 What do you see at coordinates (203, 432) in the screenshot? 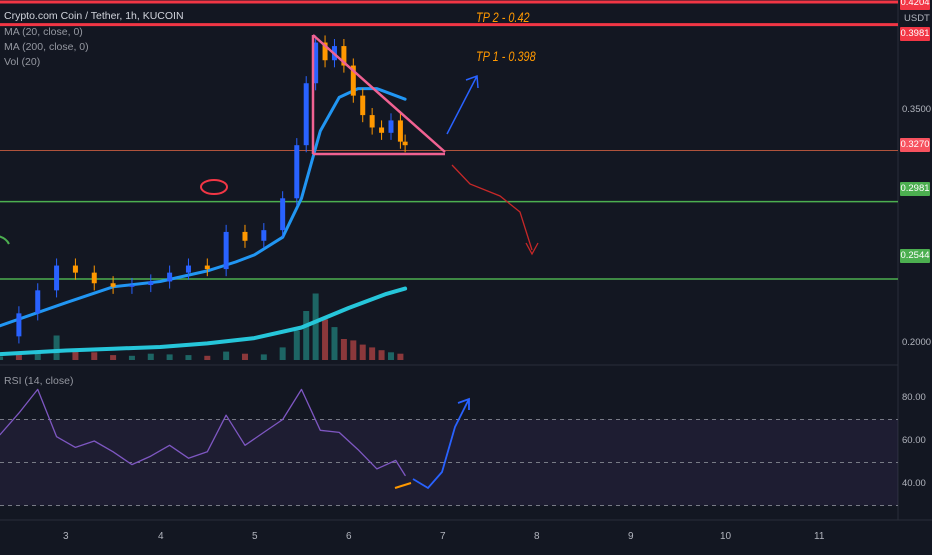
I see `rsi-line` at bounding box center [203, 432].